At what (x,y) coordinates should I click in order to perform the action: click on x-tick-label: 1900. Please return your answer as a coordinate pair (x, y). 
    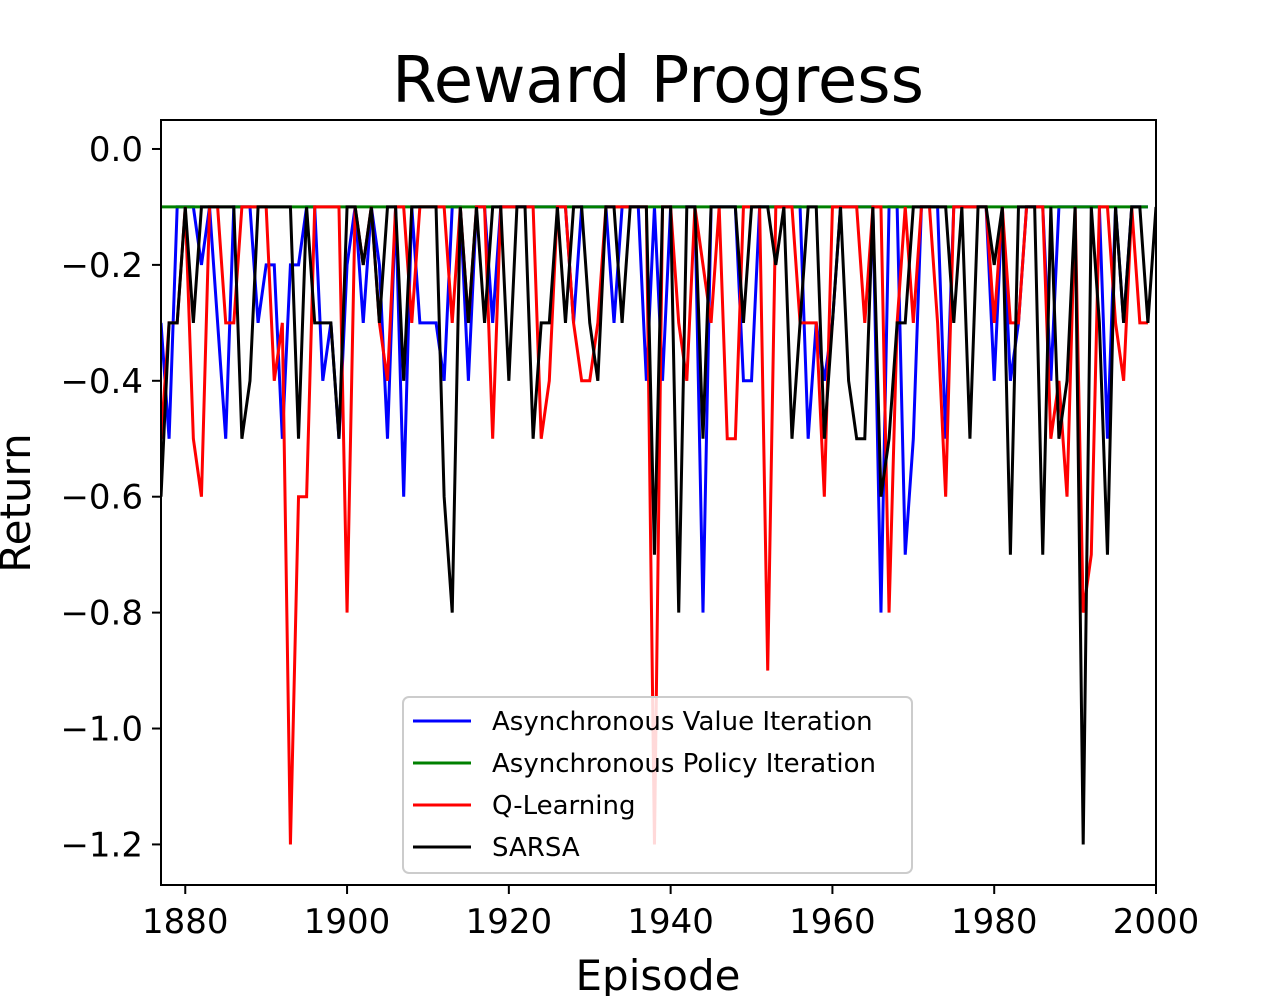
    Looking at the image, I should click on (347, 922).